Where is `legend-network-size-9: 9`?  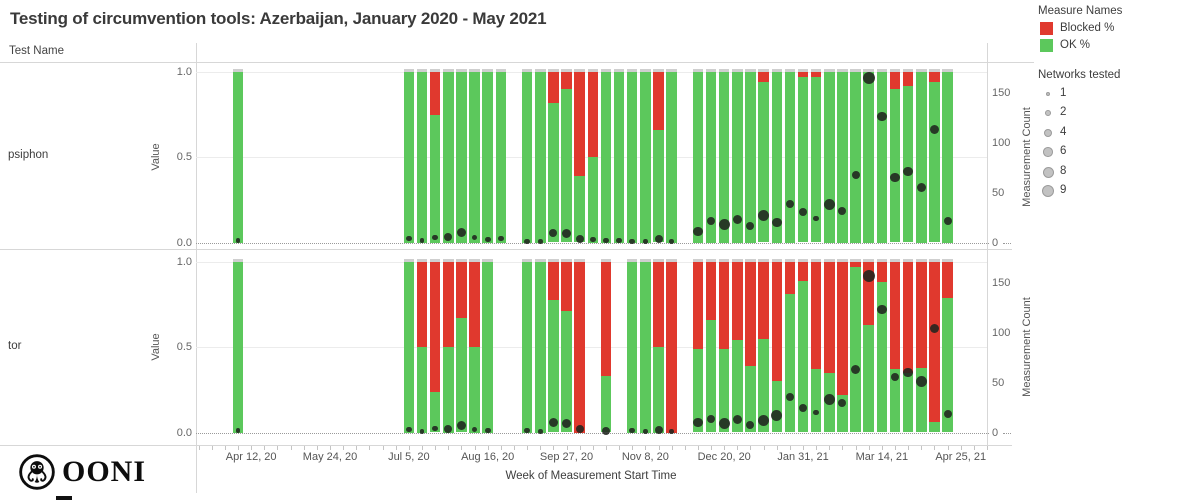
legend-network-size-9: 9 is located at coordinates (1098, 191).